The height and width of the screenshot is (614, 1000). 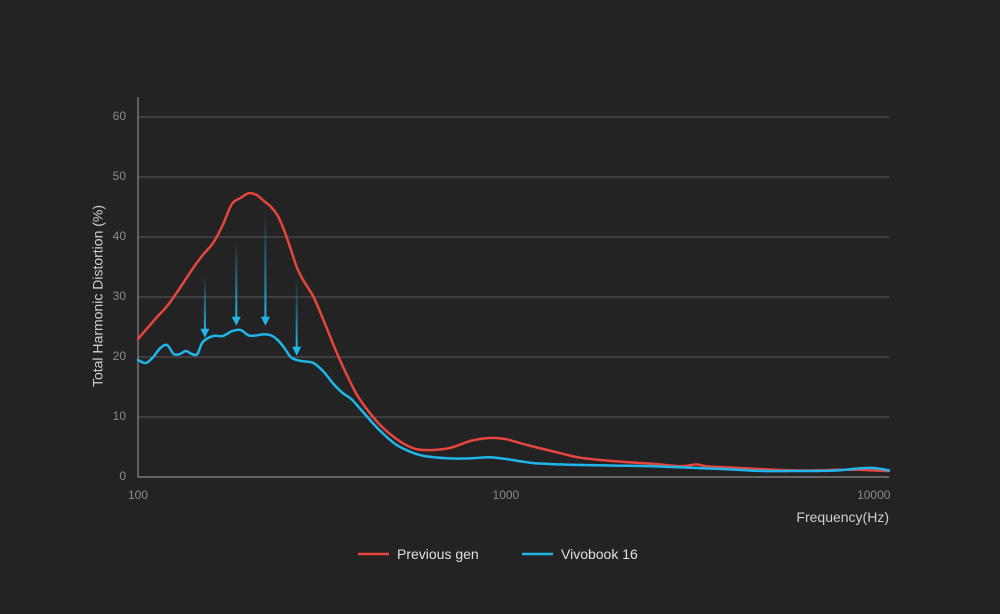 What do you see at coordinates (138, 495) in the screenshot?
I see `x-tick-label: 100` at bounding box center [138, 495].